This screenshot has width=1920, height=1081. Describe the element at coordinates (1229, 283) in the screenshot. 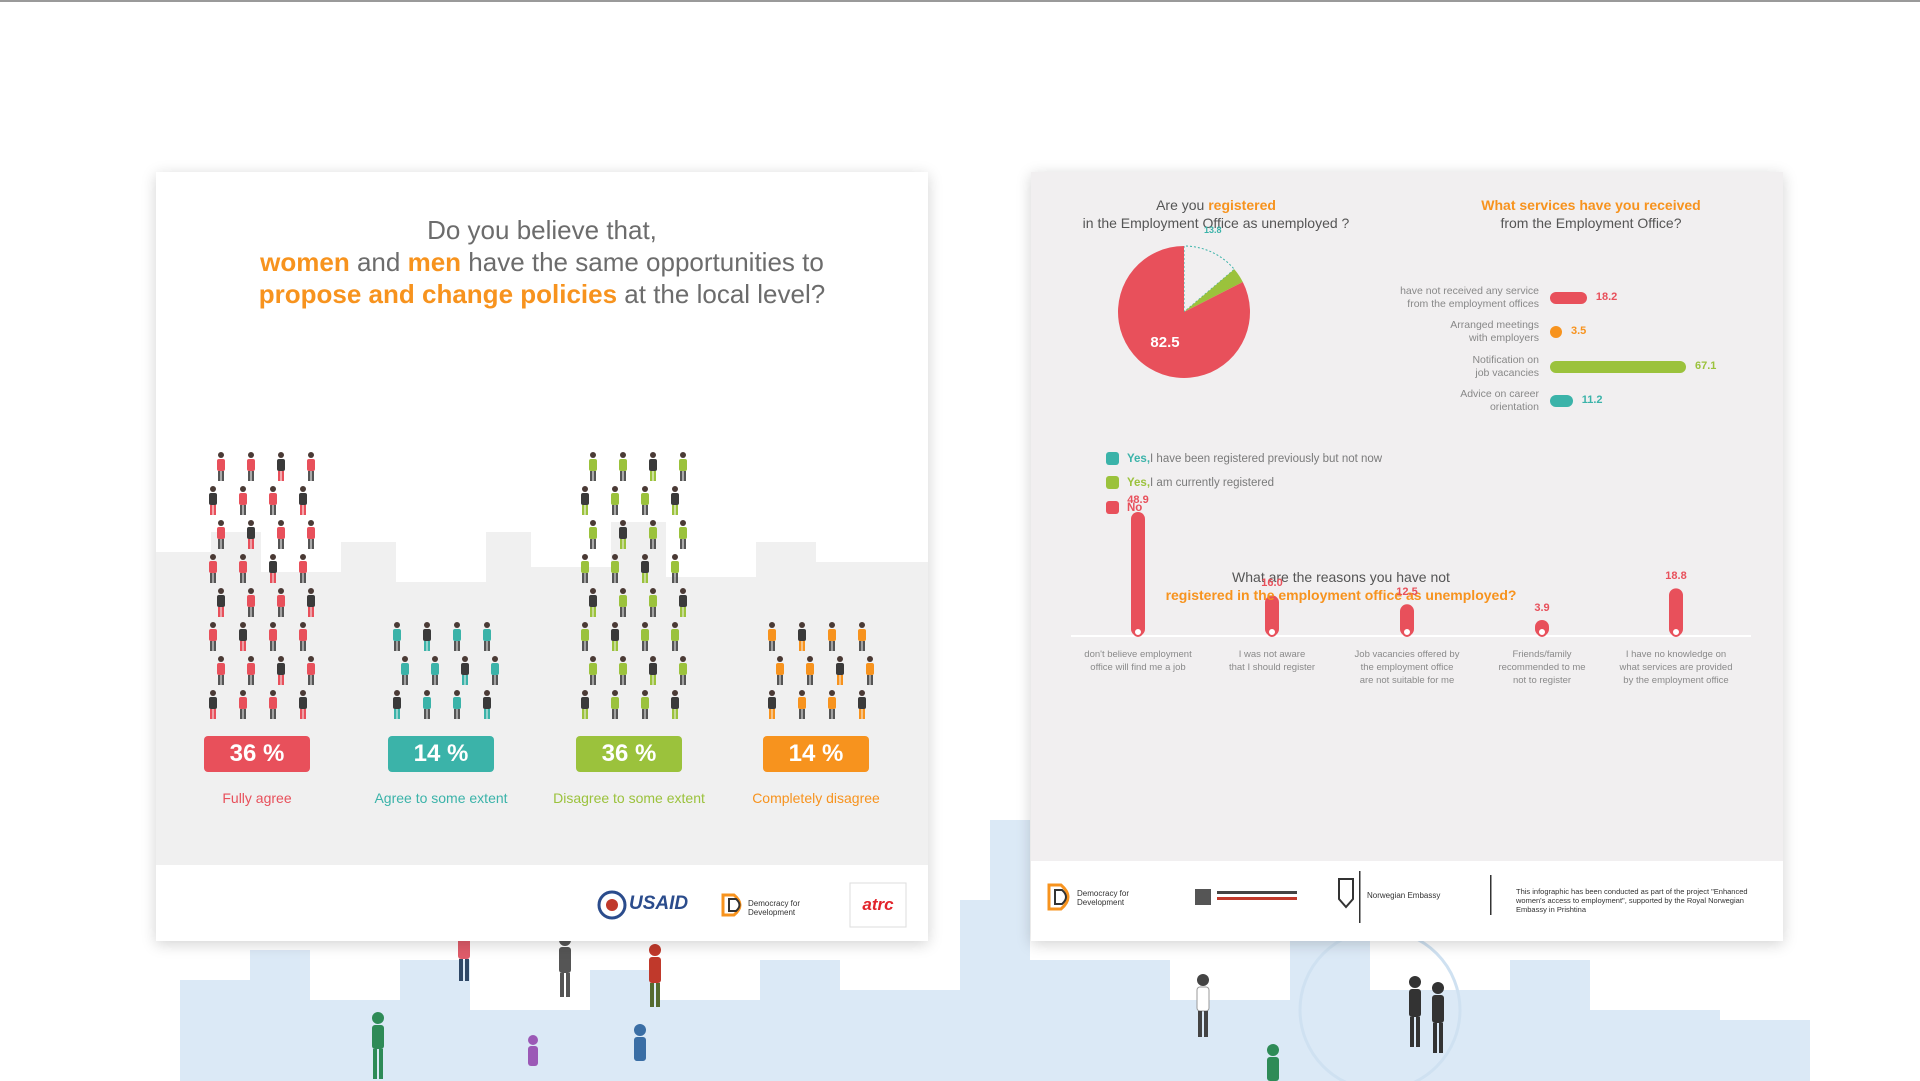

I see `pie-value-label-2: 3.7` at that location.